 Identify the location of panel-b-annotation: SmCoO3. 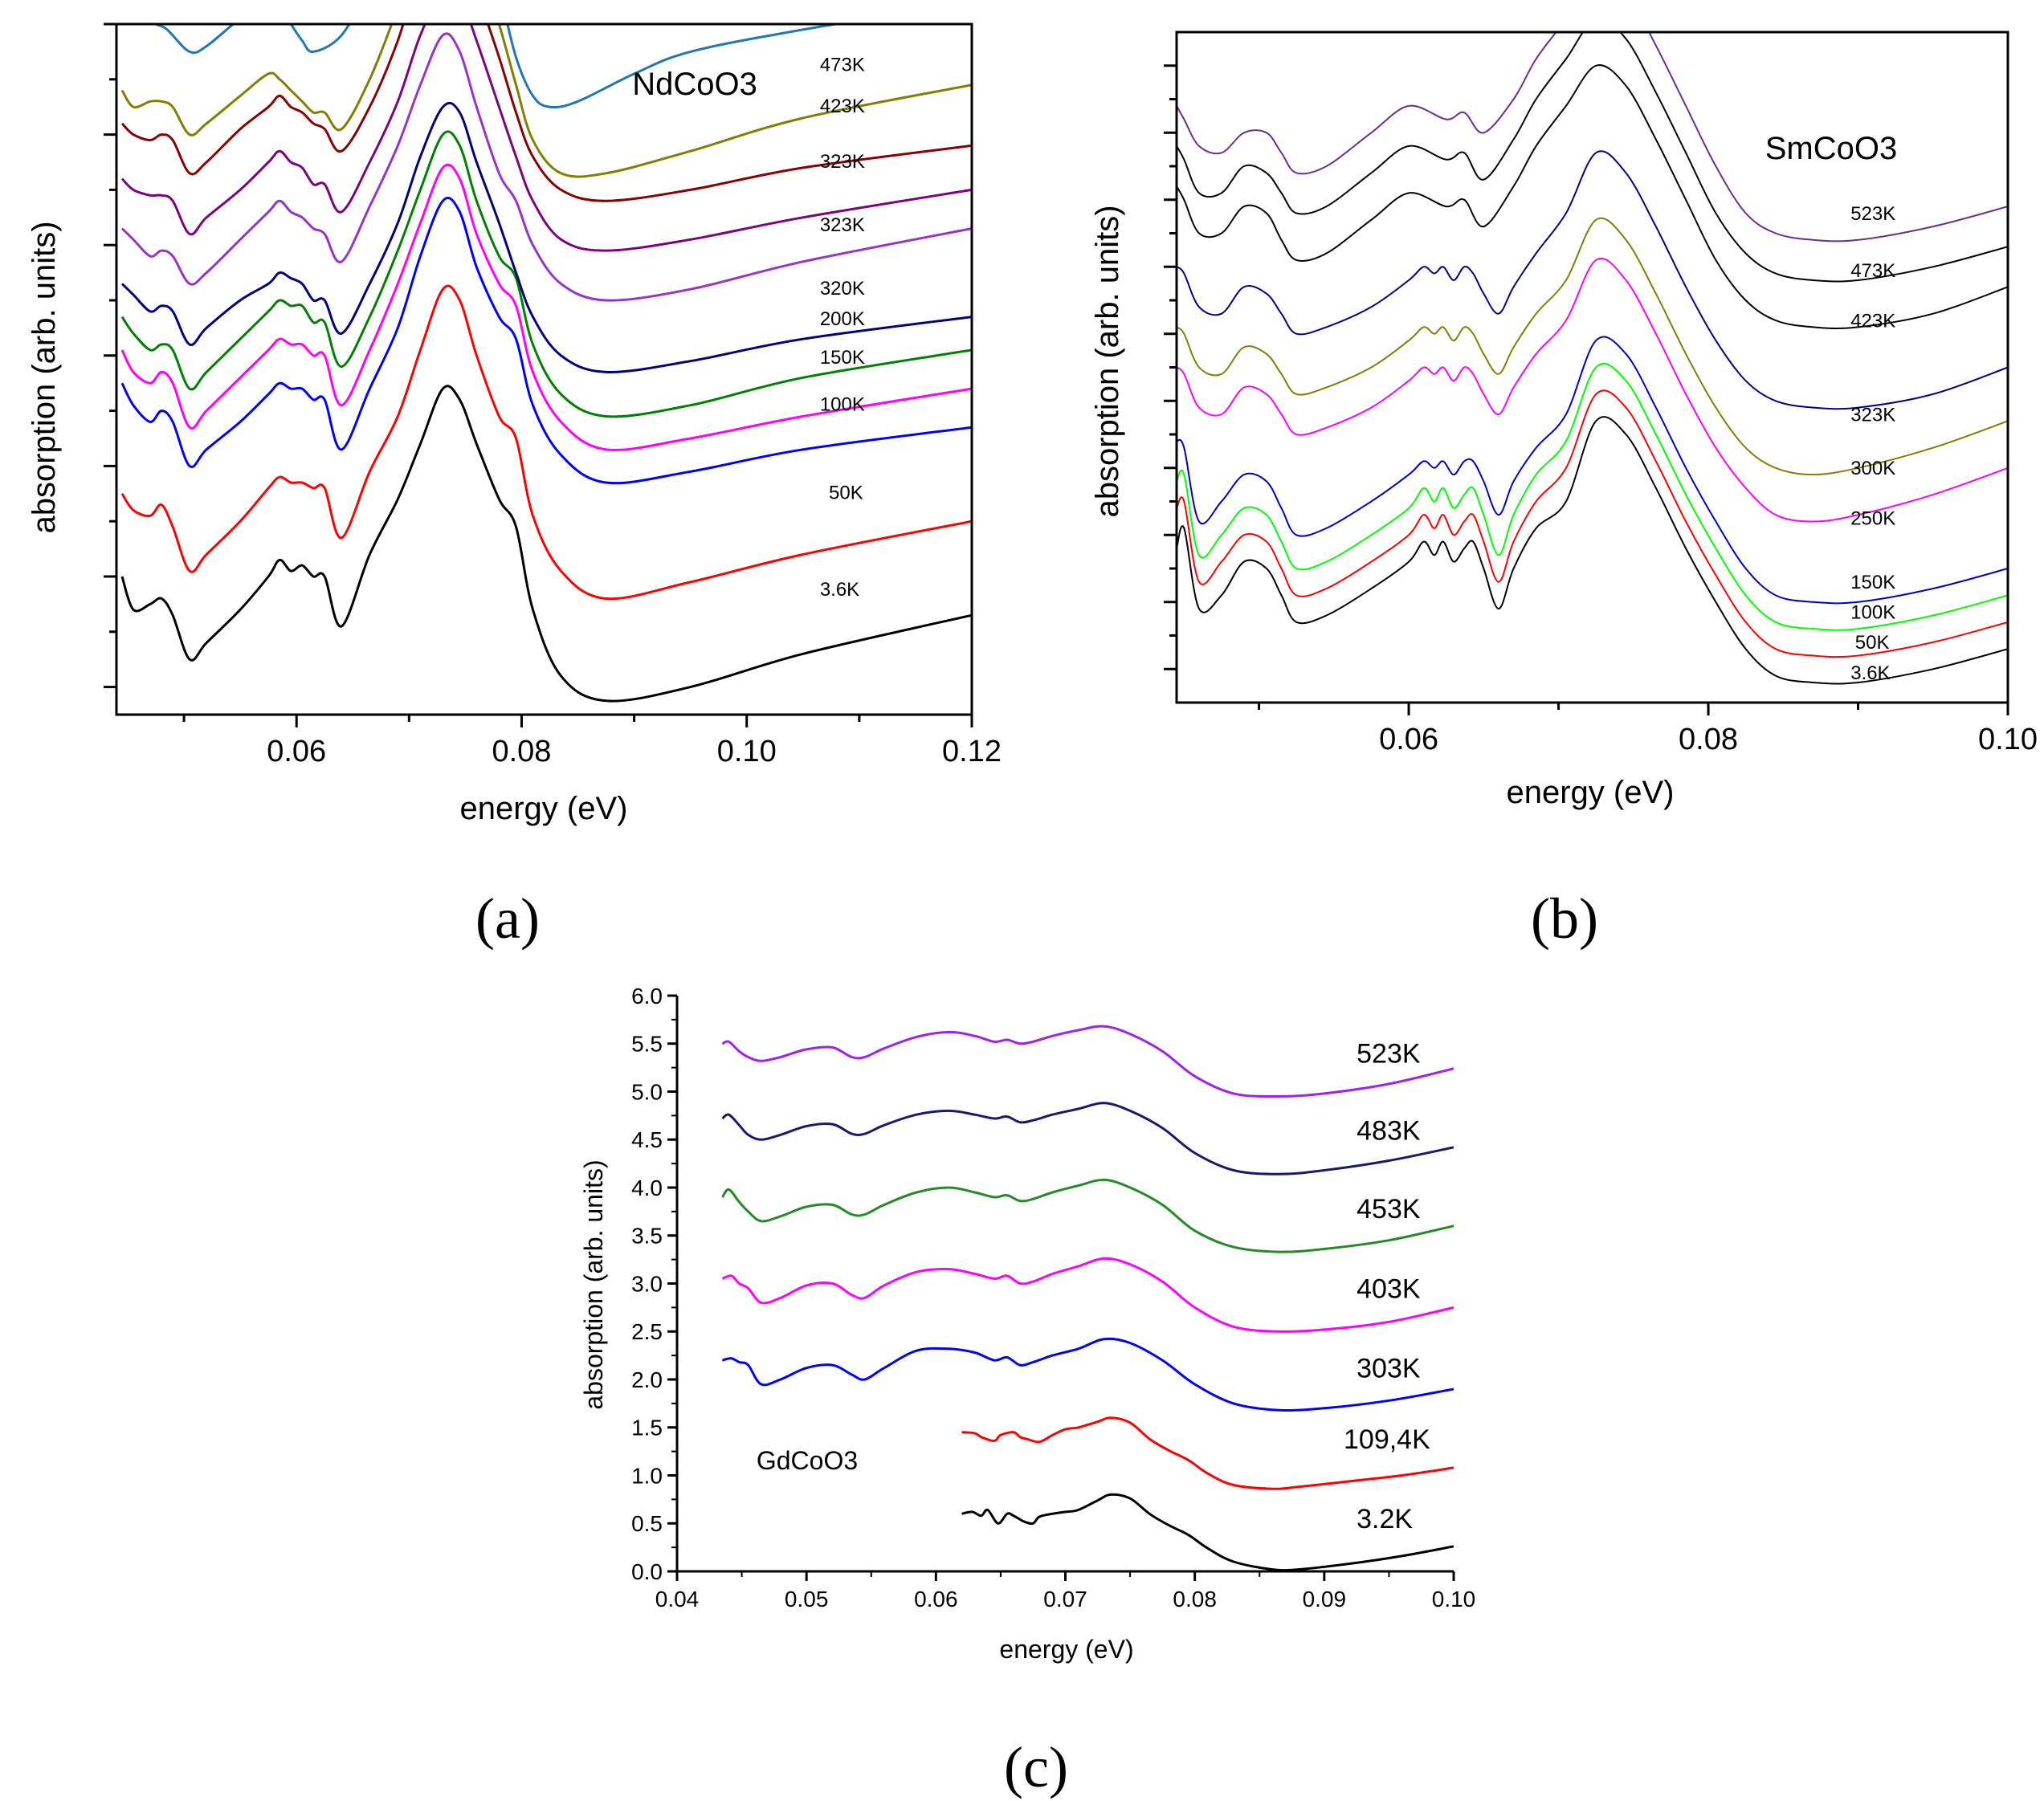
(1831, 148).